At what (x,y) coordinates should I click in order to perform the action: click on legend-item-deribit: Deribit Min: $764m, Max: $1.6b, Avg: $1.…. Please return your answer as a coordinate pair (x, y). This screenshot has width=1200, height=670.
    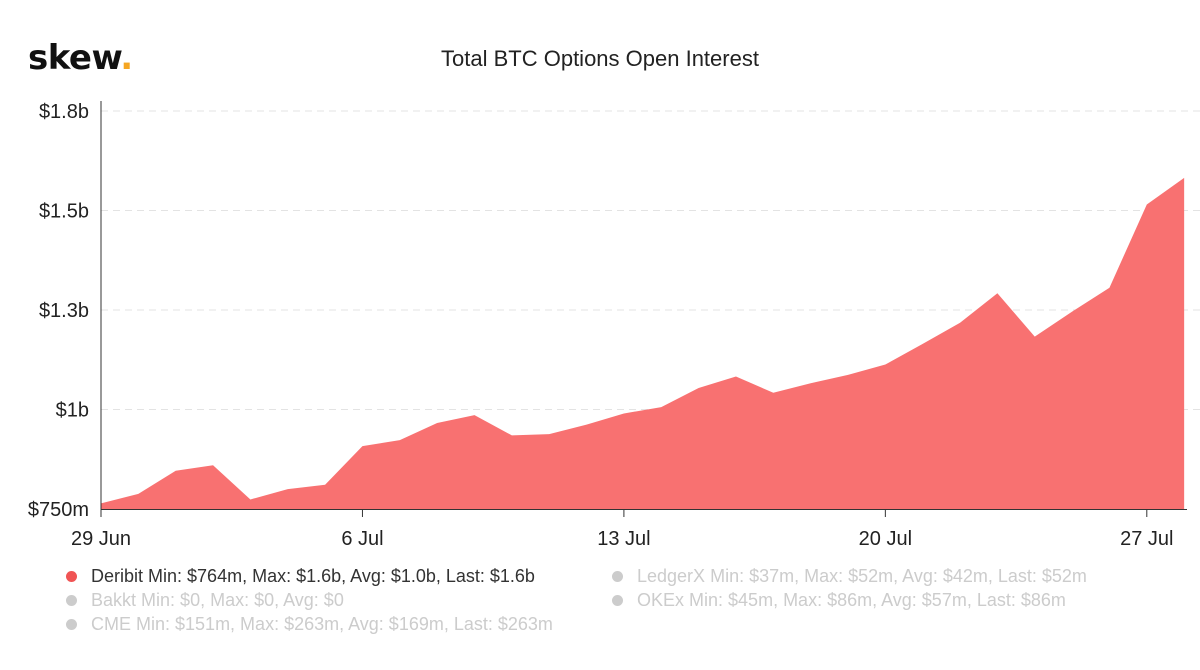
    Looking at the image, I should click on (300, 576).